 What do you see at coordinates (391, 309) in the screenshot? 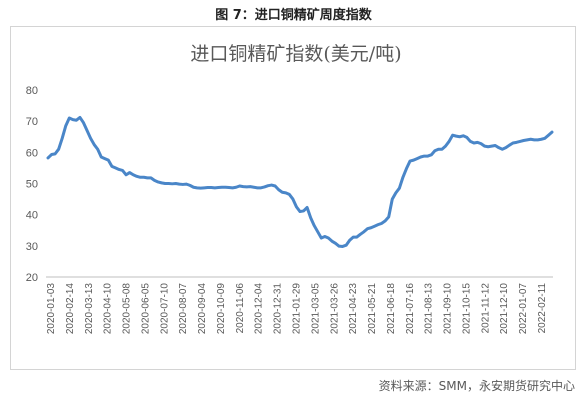
I see `x-tick-label: 2021-06-18` at bounding box center [391, 309].